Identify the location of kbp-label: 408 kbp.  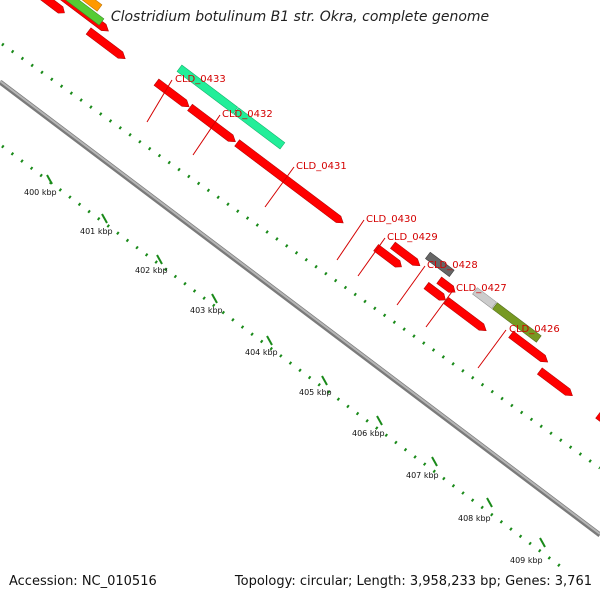
(474, 518).